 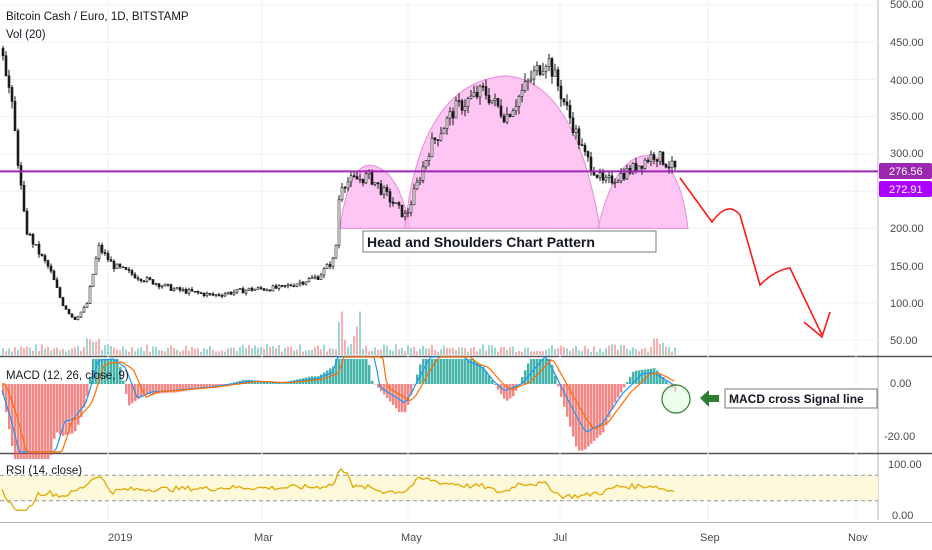 I want to click on time-axis: 2019 Mar May Jul Sep Nov, so click(x=488, y=538).